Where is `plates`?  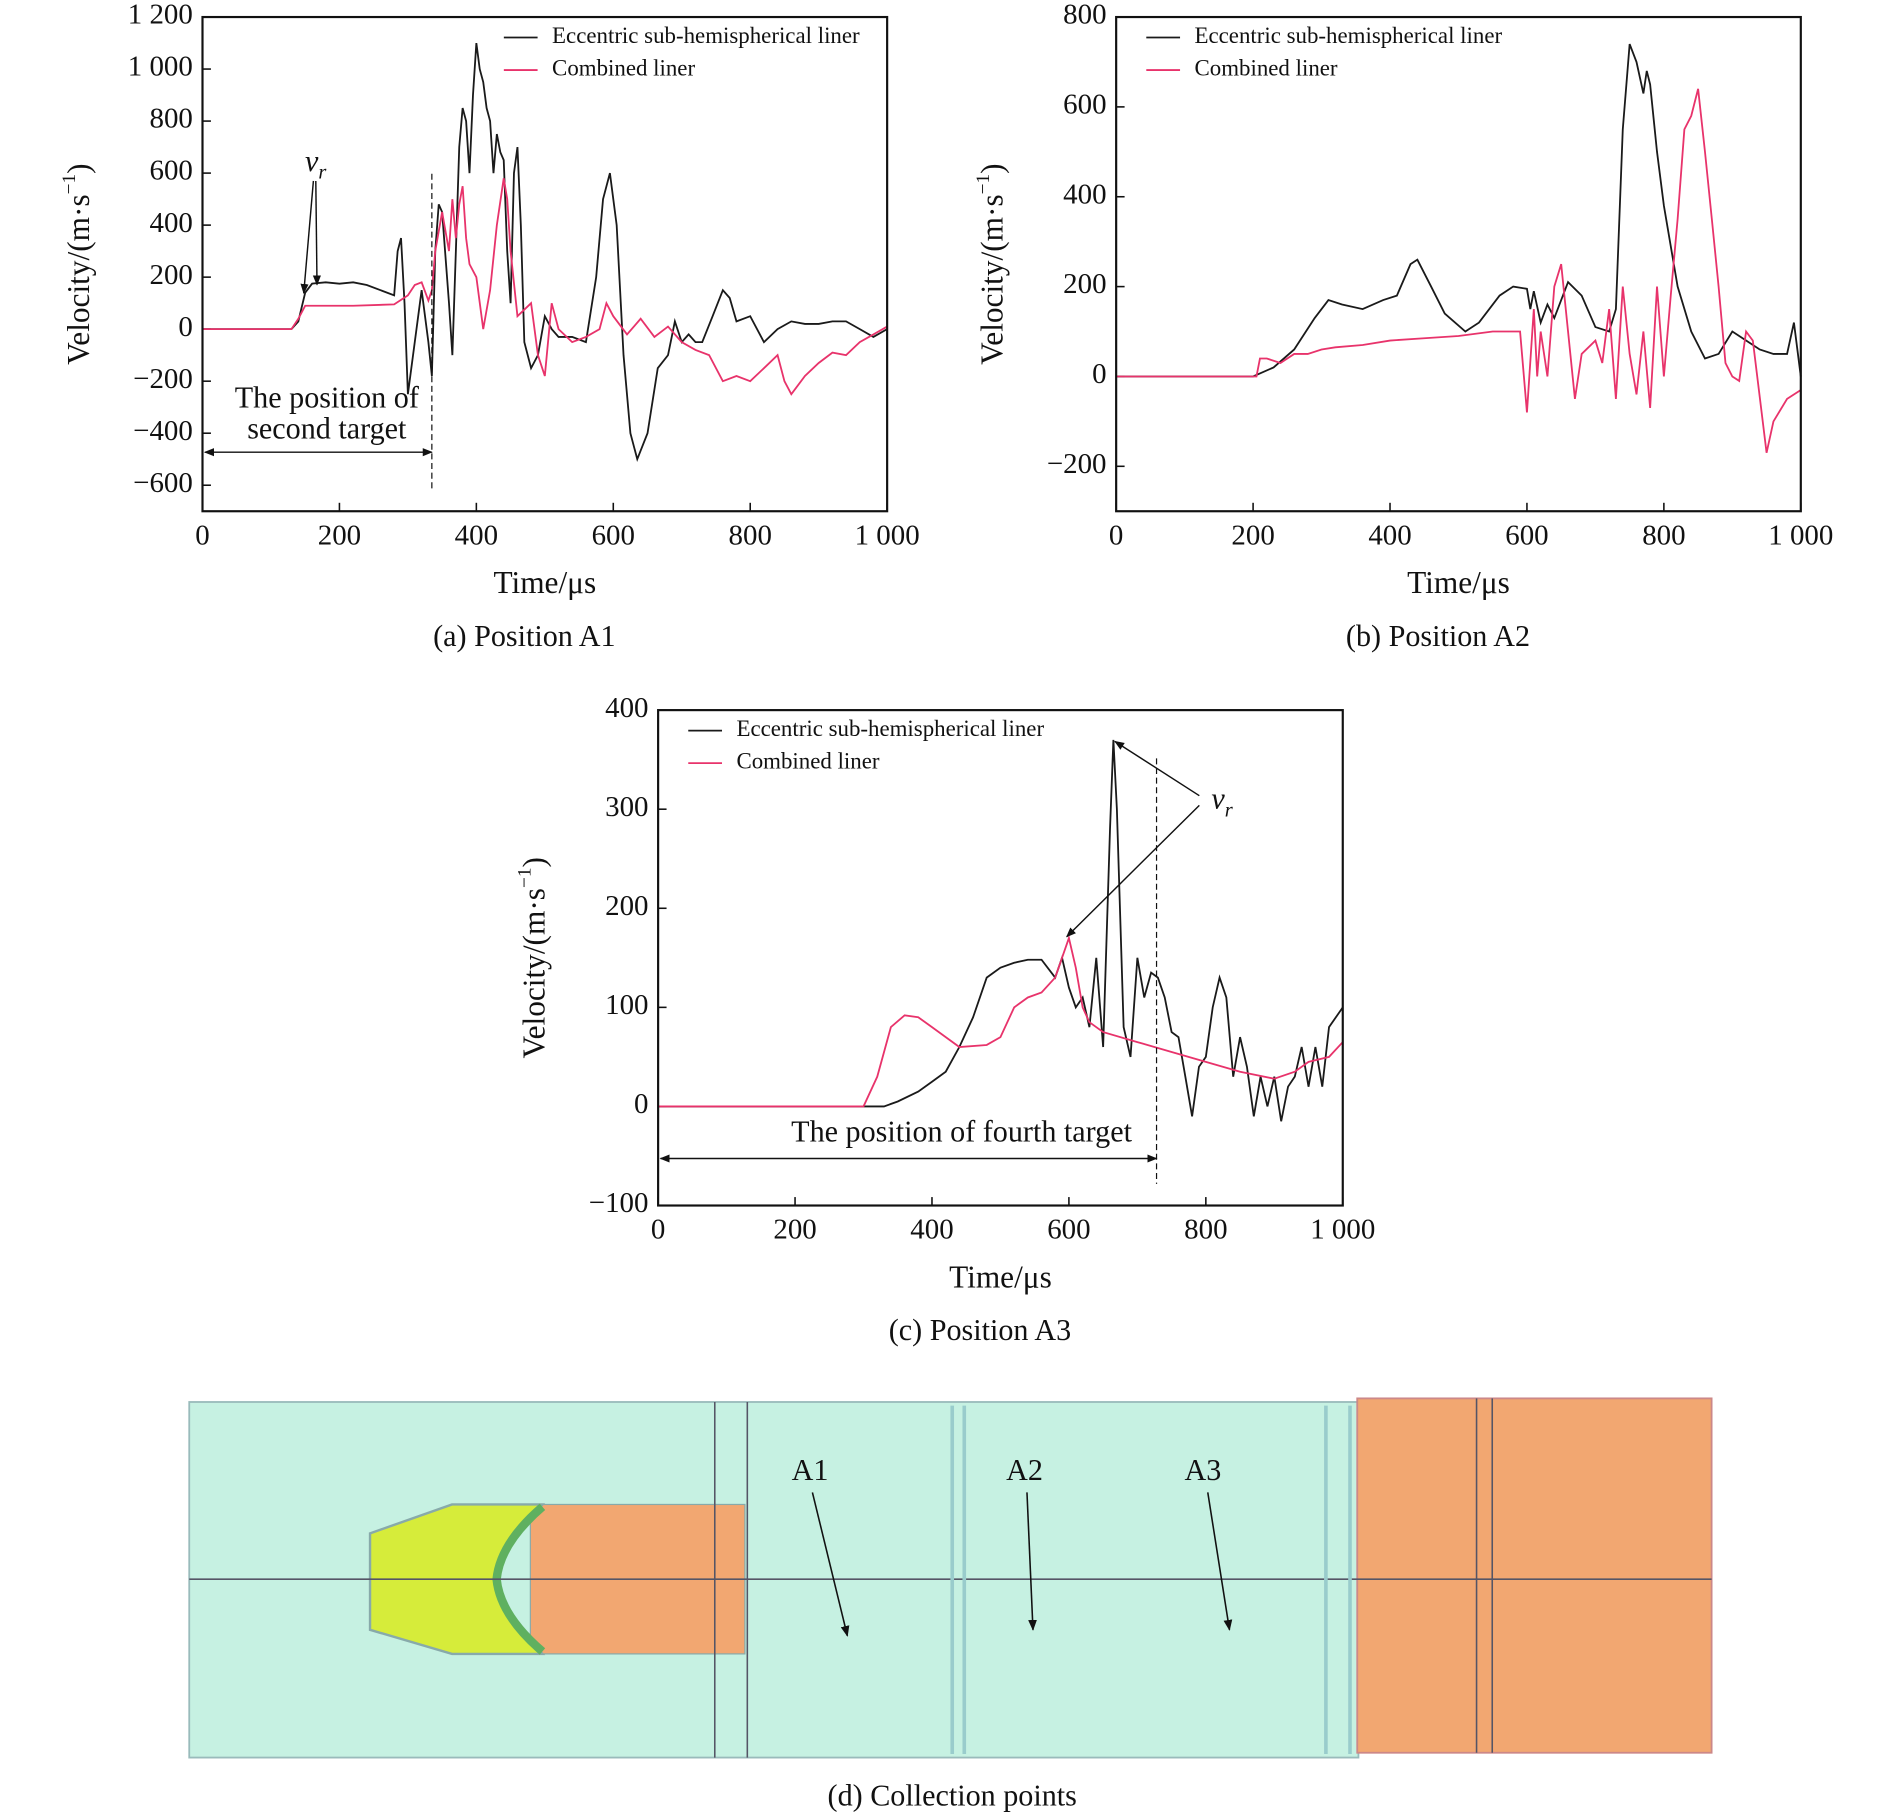 plates is located at coordinates (1151, 1579).